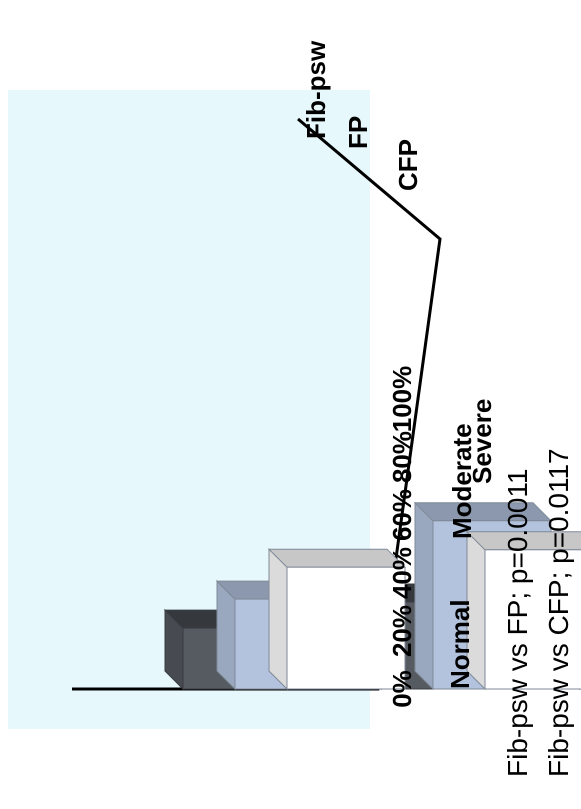 The image size is (581, 809). I want to click on y-tick-label: 100%, so click(402, 399).